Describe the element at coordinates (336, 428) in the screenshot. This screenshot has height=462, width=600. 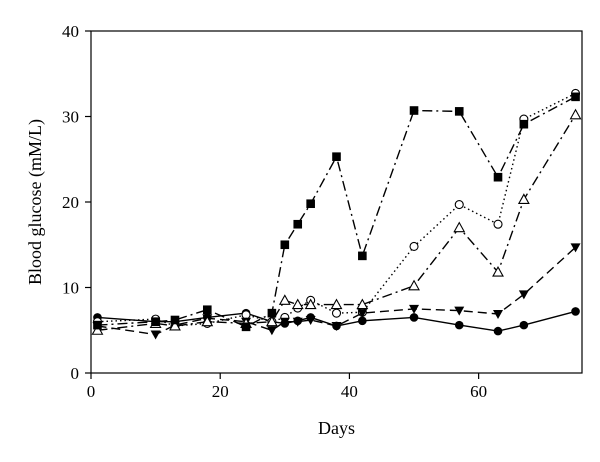
I see `x-axis-title: Days` at that location.